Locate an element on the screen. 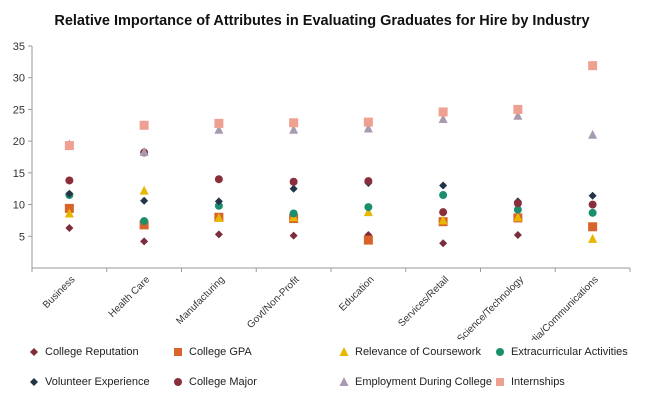 The height and width of the screenshot is (401, 645). y-tick-label: 15 is located at coordinates (19, 174).